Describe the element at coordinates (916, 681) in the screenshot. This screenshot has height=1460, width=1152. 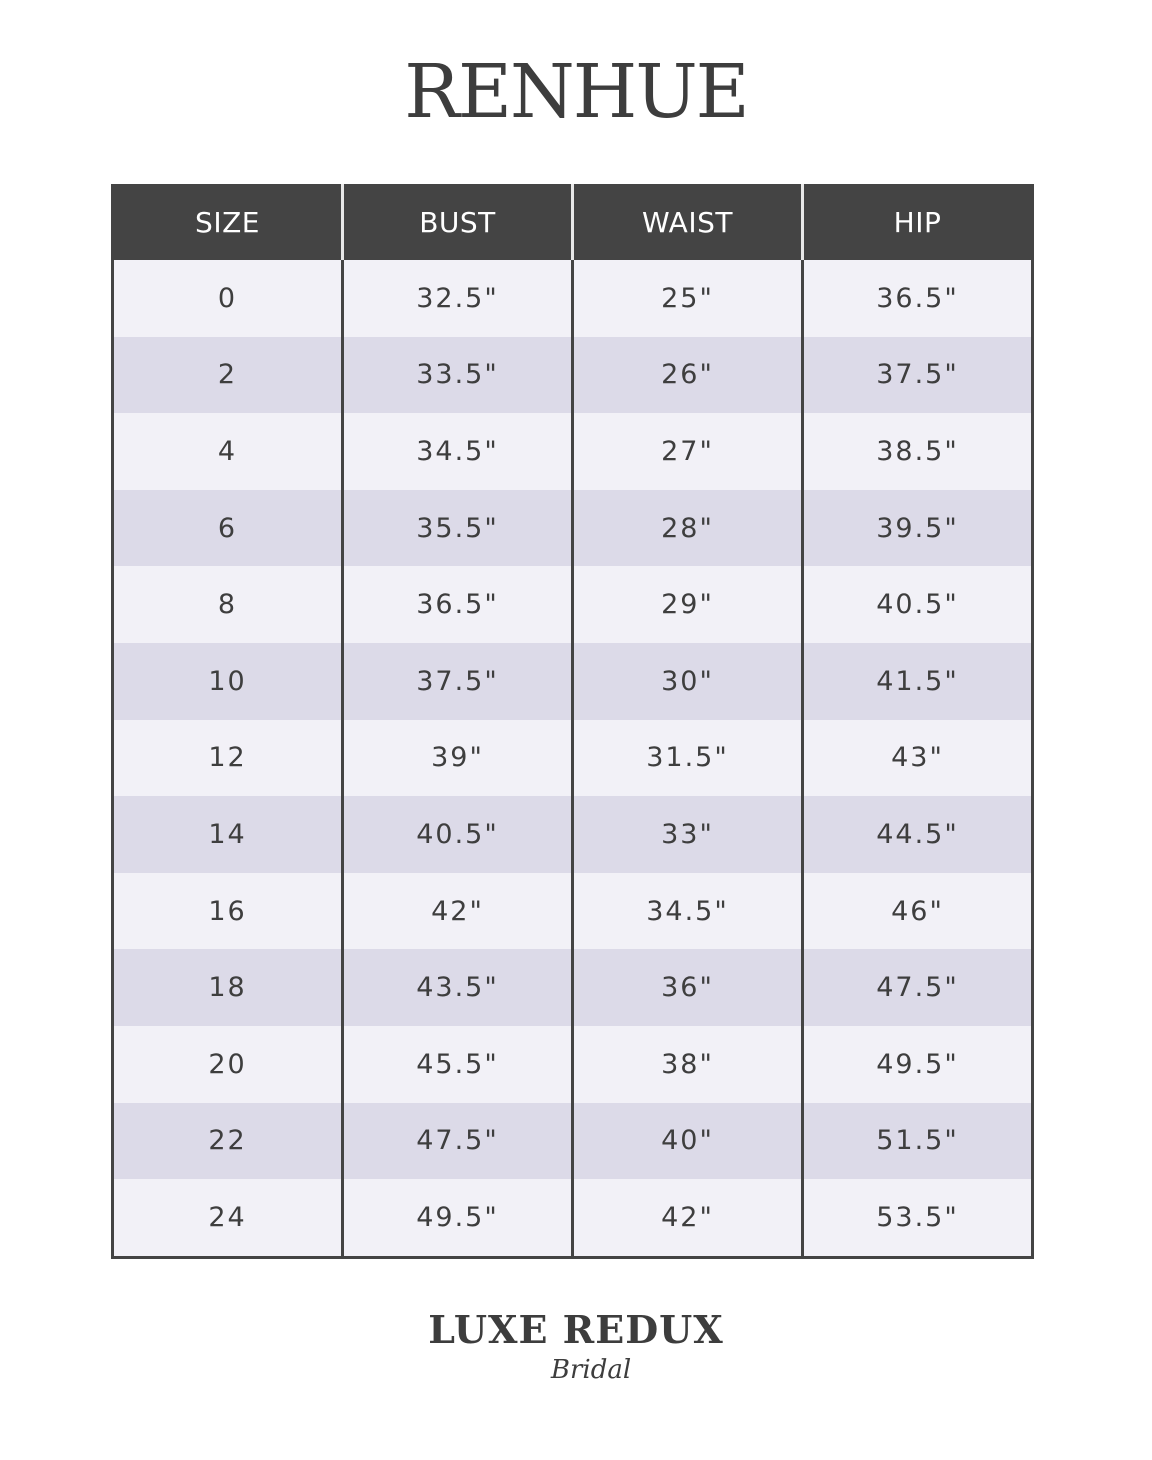
I see `cell-hip: 41.5"` at that location.